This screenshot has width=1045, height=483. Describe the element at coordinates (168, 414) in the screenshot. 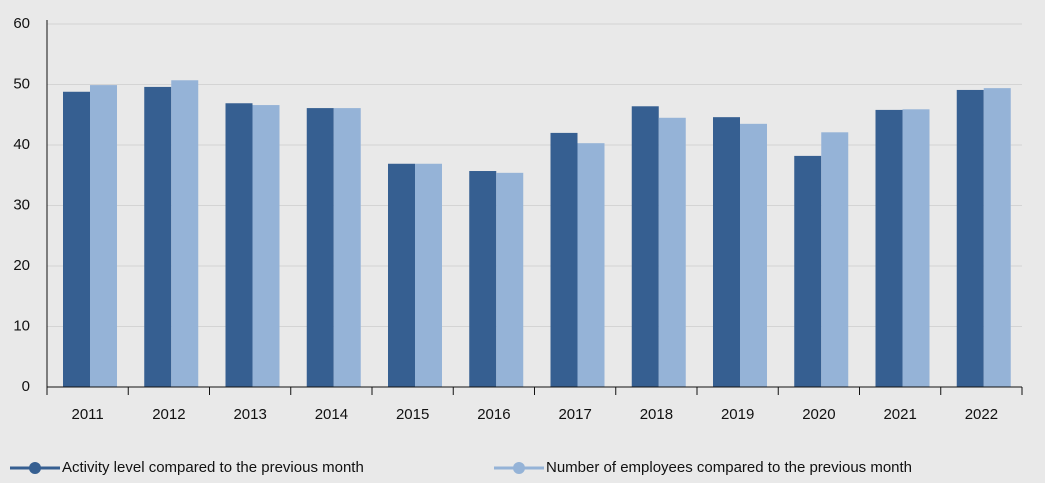

I see `x-tick-label: 2012` at that location.